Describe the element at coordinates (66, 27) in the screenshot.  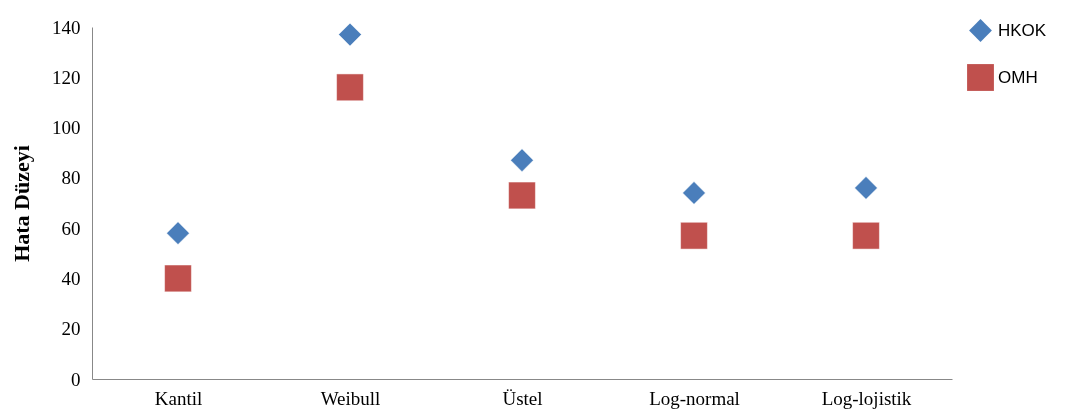
I see `y-tick-label: 140` at that location.